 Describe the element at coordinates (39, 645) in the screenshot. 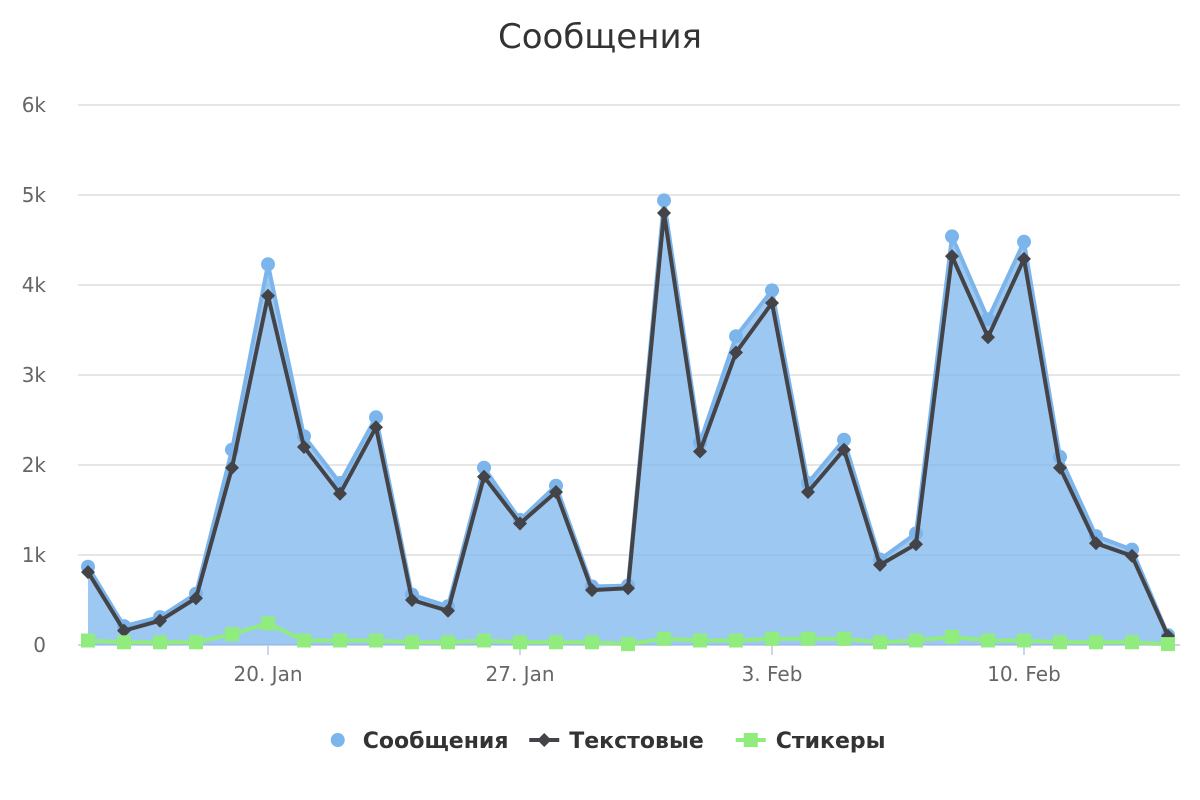

I see `y-tick-label: 0` at that location.